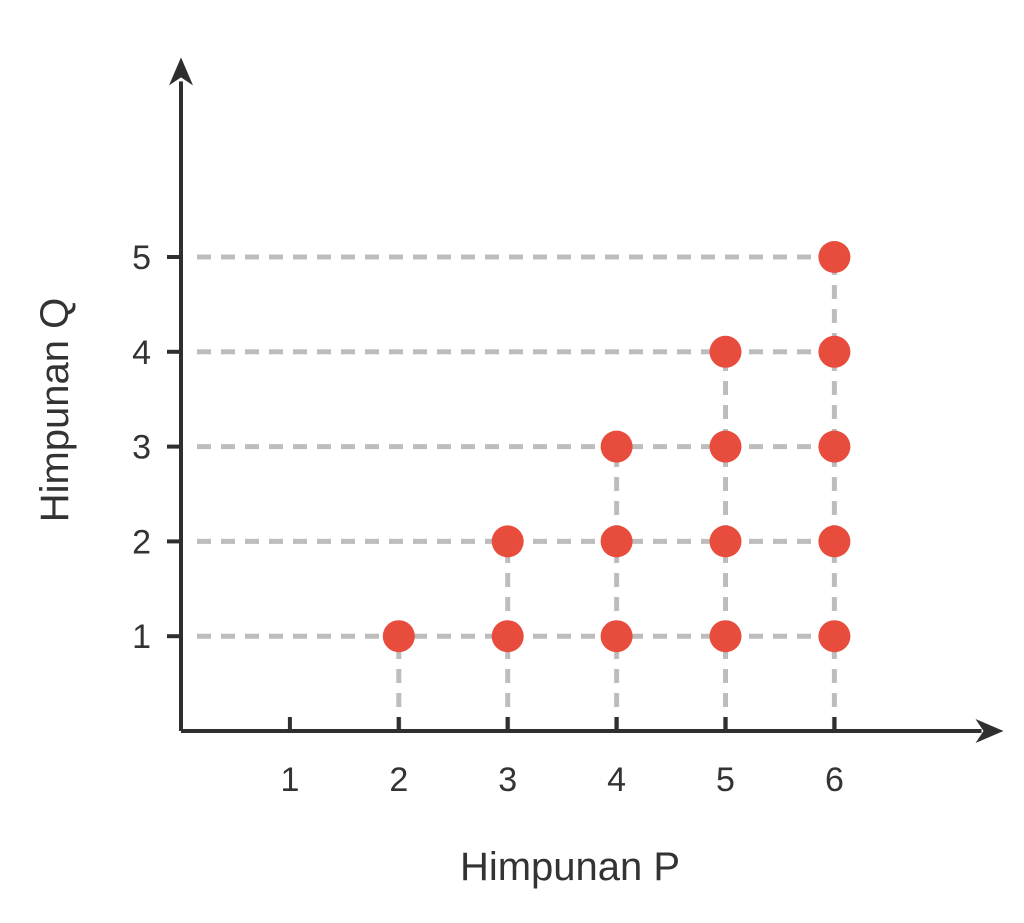 Image resolution: width=1024 pixels, height=923 pixels. I want to click on x-tick-label: 4, so click(616, 780).